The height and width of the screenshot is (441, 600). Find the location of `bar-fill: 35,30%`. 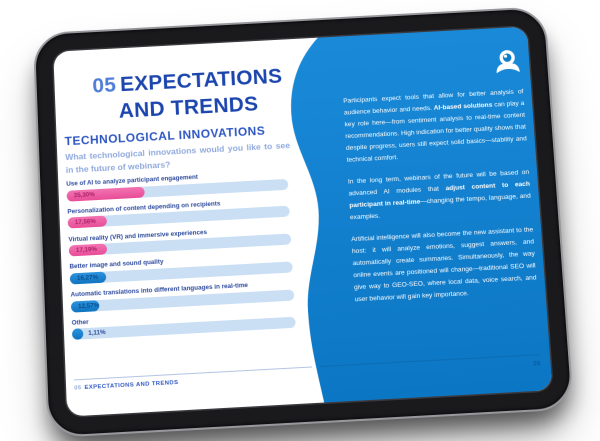

bar-fill: 35,30% is located at coordinates (106, 194).